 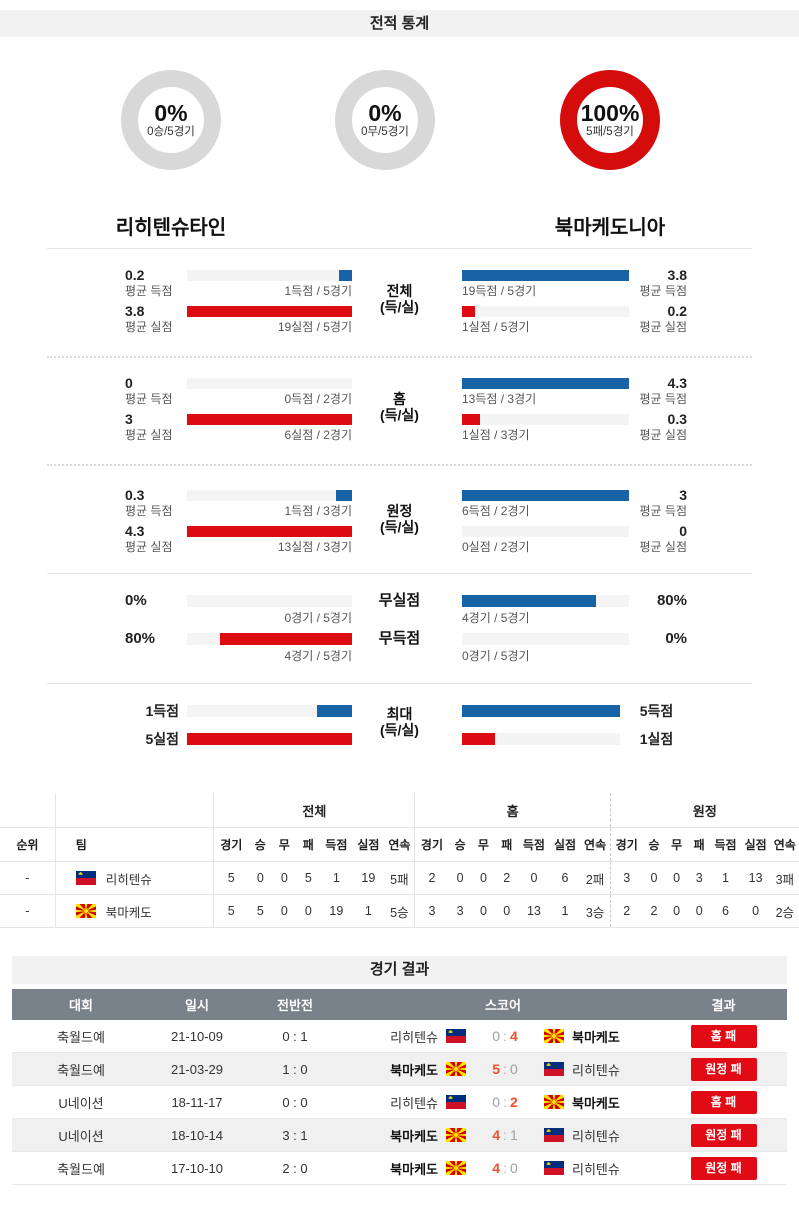 What do you see at coordinates (499, 291) in the screenshot?
I see `stat-games: 19득점 / 5경기` at bounding box center [499, 291].